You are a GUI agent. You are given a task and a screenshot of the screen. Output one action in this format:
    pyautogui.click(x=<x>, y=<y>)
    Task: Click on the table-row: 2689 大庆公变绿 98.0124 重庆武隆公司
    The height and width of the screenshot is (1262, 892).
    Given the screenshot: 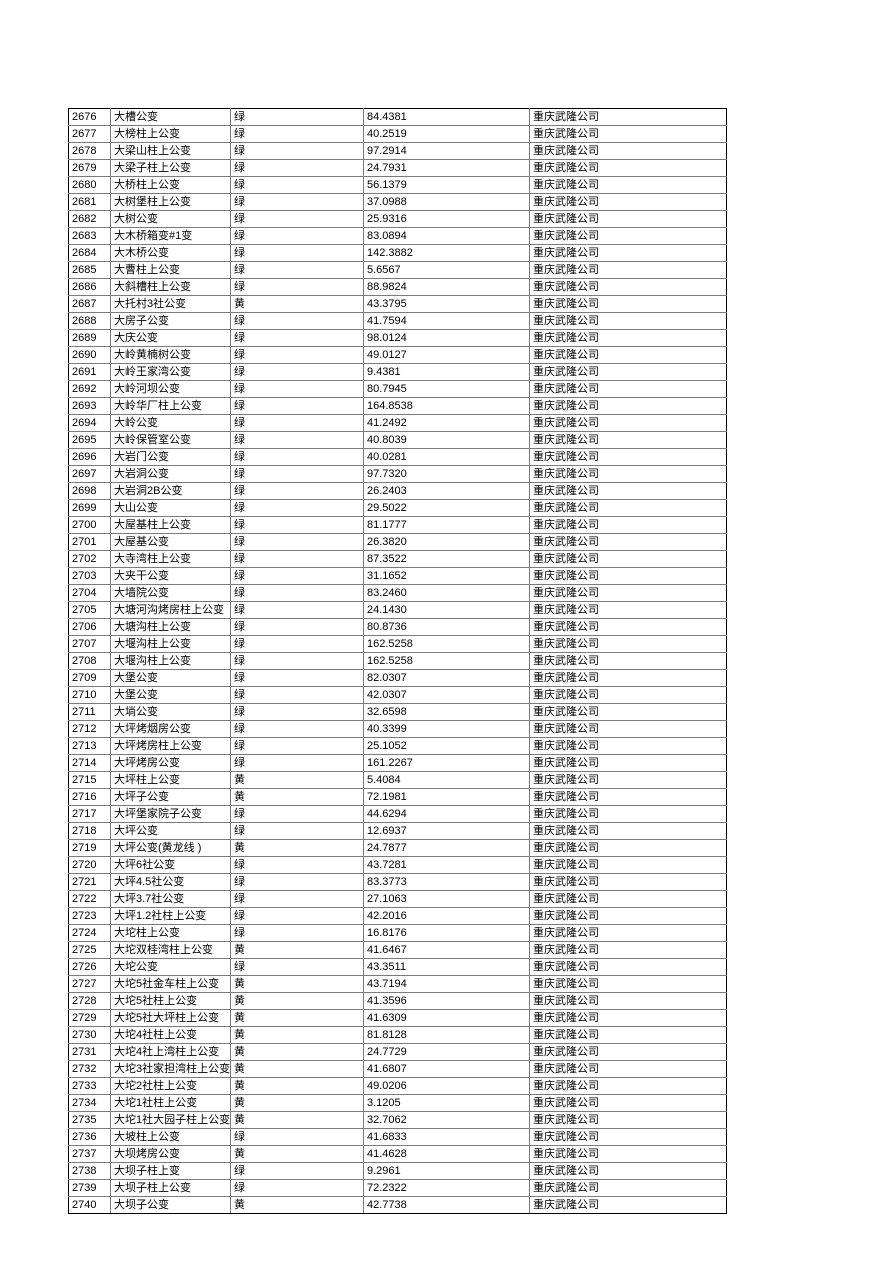 What is the action you would take?
    pyautogui.click(x=397, y=338)
    